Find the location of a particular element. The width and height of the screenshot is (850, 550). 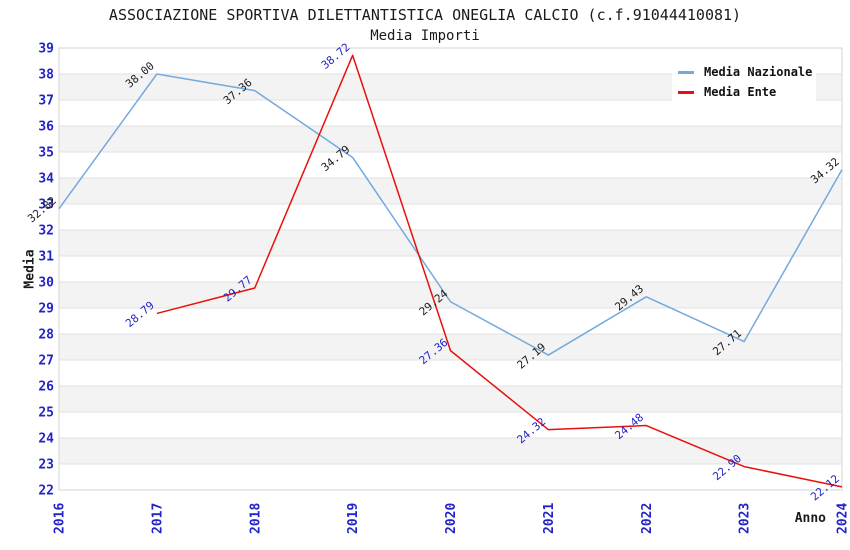

y-tick-label: 36 is located at coordinates (46, 127).